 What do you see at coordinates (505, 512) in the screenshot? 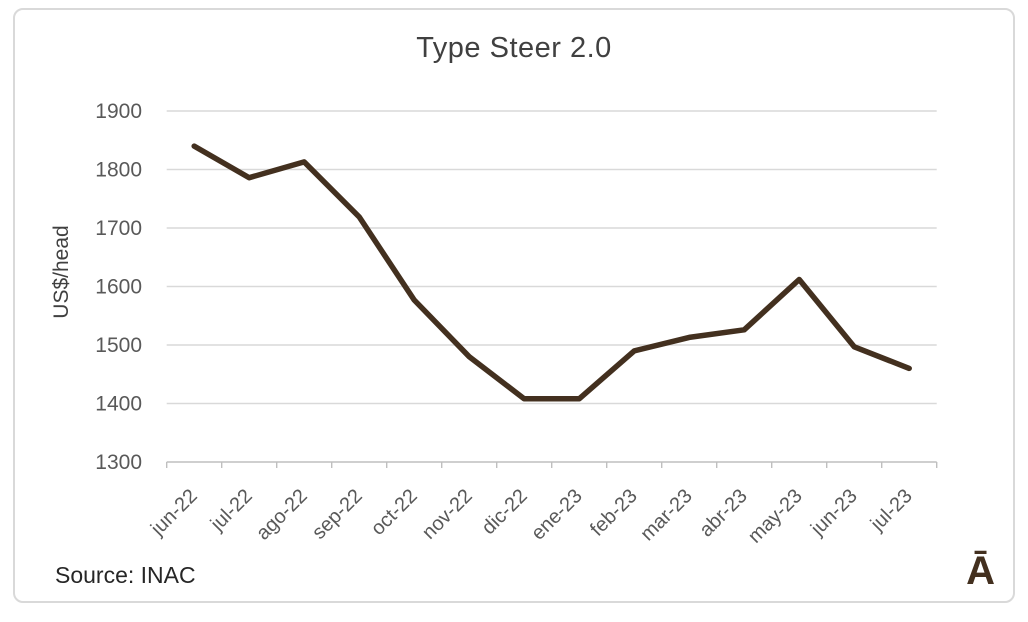
I see `x-tick-label: dic-22` at bounding box center [505, 512].